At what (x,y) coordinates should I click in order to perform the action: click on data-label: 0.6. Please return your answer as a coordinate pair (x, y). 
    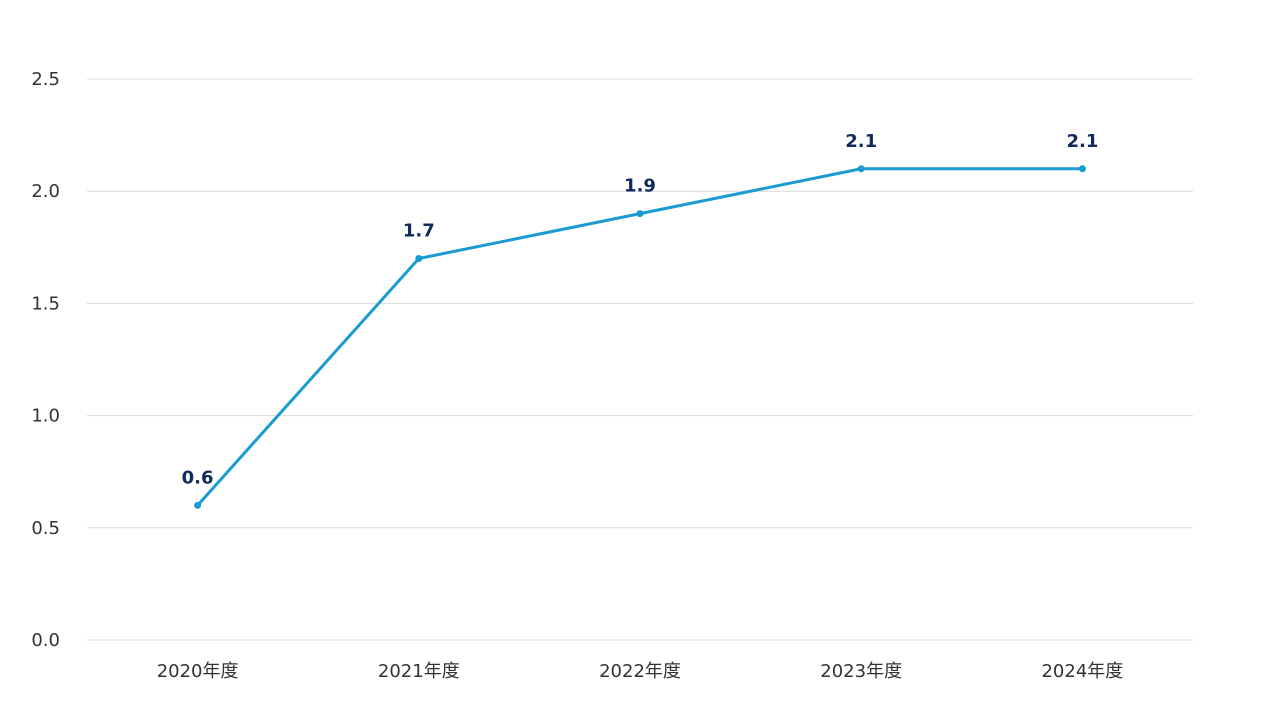
    Looking at the image, I should click on (198, 477).